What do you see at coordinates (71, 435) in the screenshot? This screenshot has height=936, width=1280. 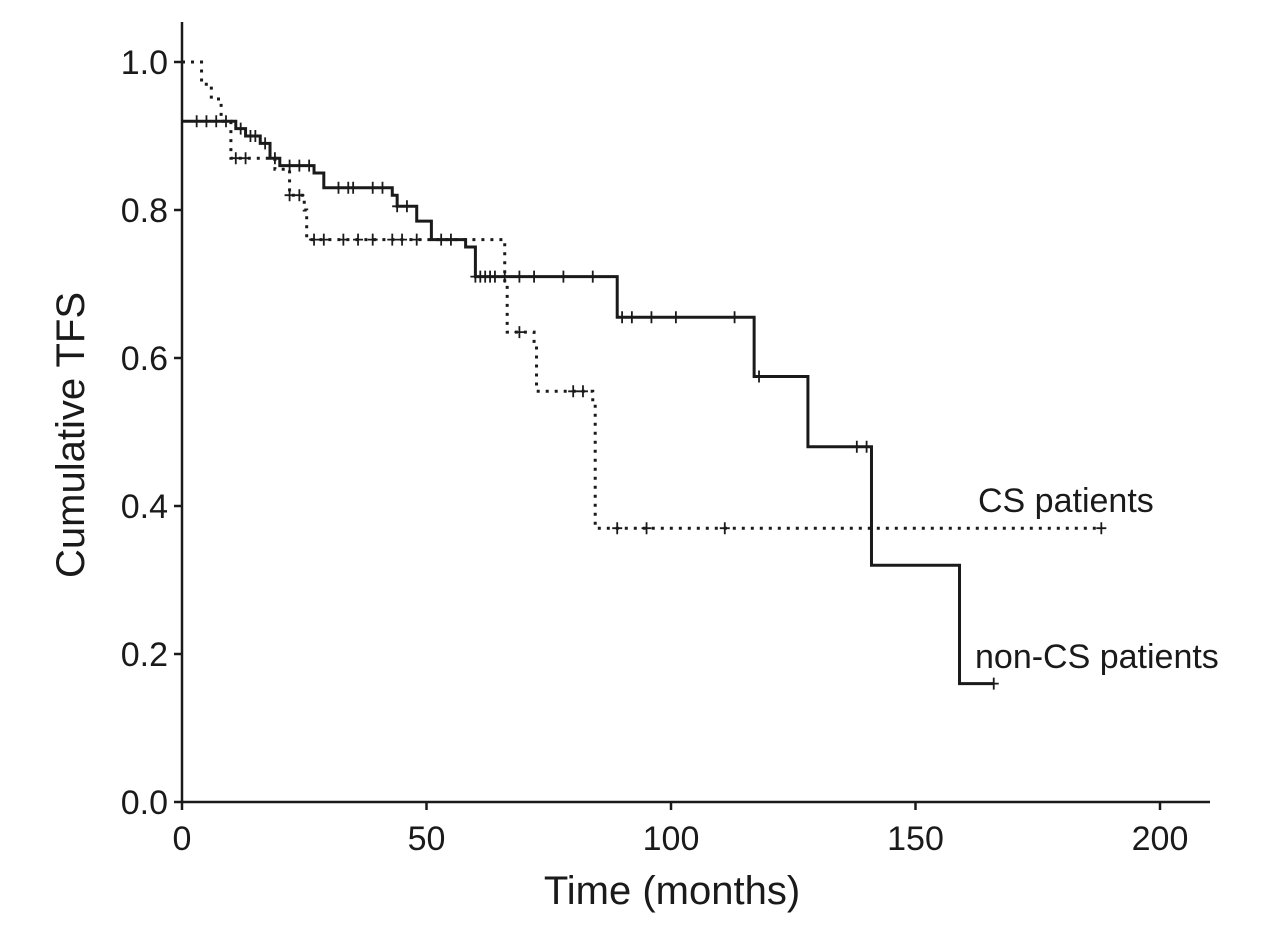 I see `y-axis-title: Cumulative TFS` at bounding box center [71, 435].